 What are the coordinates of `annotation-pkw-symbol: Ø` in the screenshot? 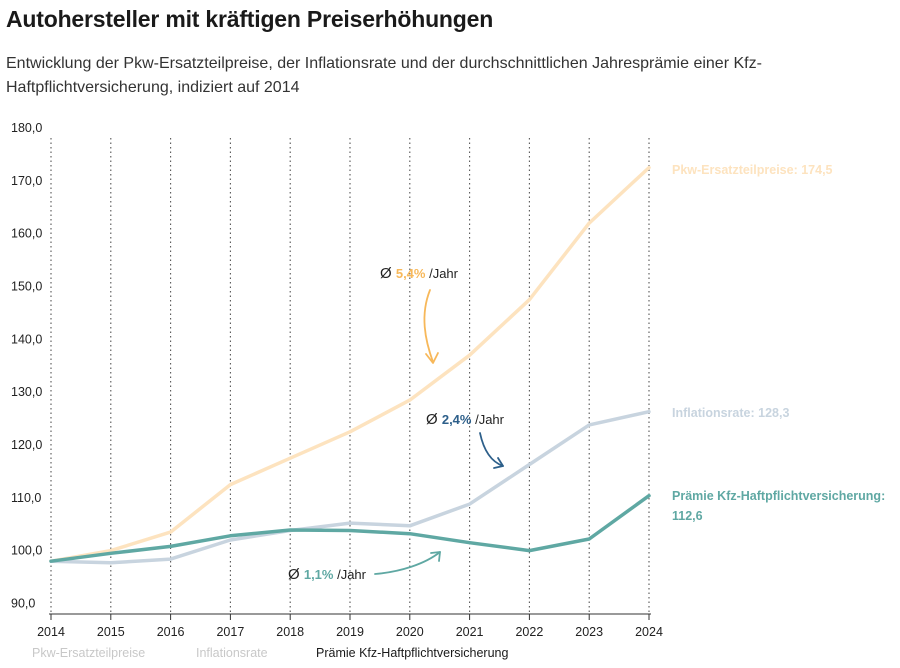 It's located at (388, 273).